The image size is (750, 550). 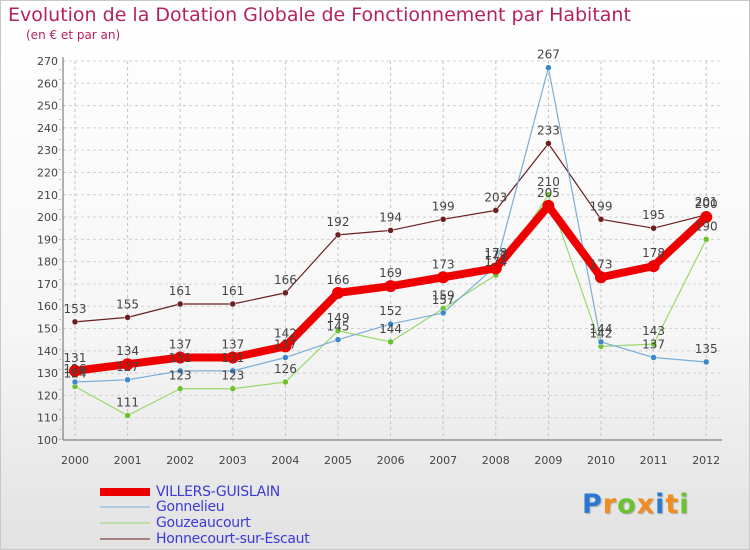 What do you see at coordinates (47, 329) in the screenshot?
I see `y-tick-label: 150` at bounding box center [47, 329].